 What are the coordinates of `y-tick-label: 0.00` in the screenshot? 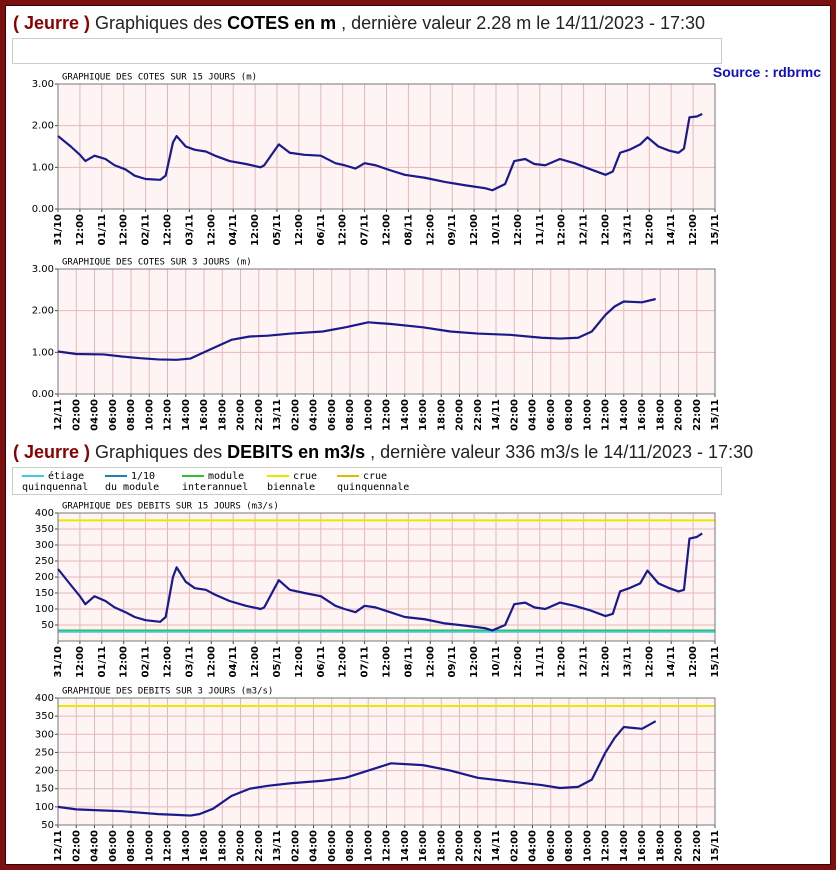 It's located at (43, 209).